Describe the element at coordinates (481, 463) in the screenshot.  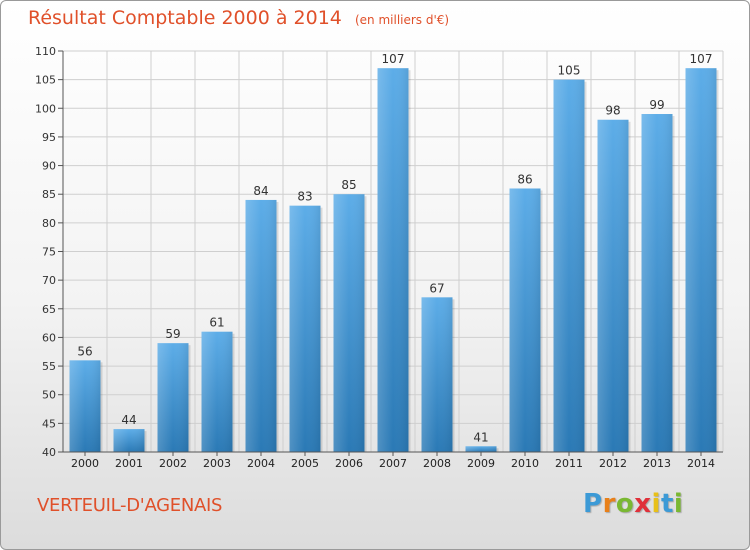
I see `x-tick-label: 2009` at that location.